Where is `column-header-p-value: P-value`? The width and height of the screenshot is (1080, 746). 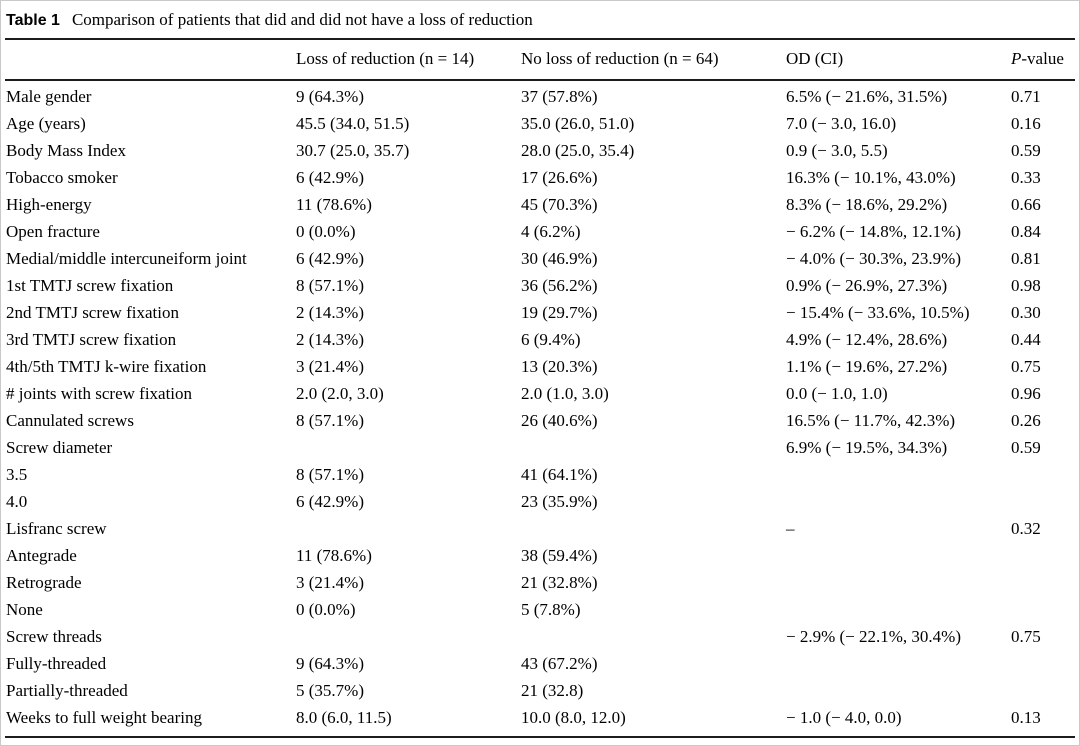
column-header-p-value: P-value is located at coordinates (1043, 59).